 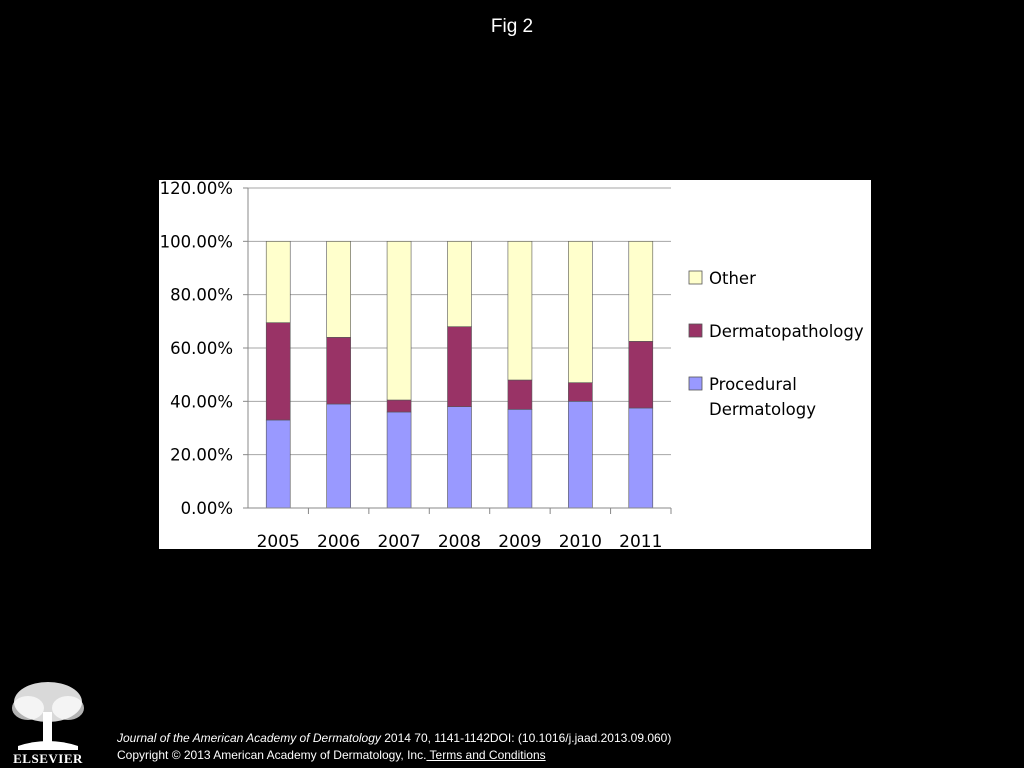 I want to click on y-tick-label: 120.00%, so click(x=196, y=189).